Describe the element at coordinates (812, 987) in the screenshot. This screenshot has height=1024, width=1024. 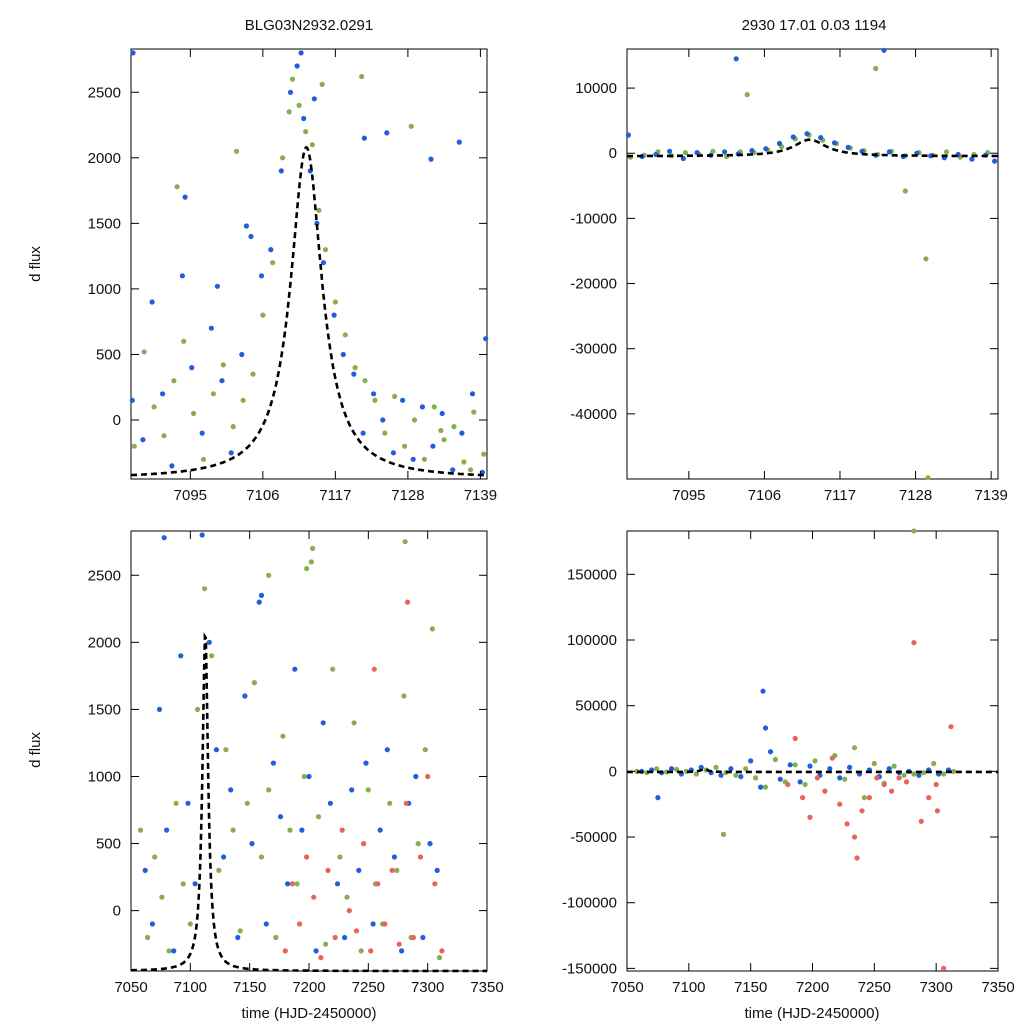
I see `x-tick-label: 7200` at that location.